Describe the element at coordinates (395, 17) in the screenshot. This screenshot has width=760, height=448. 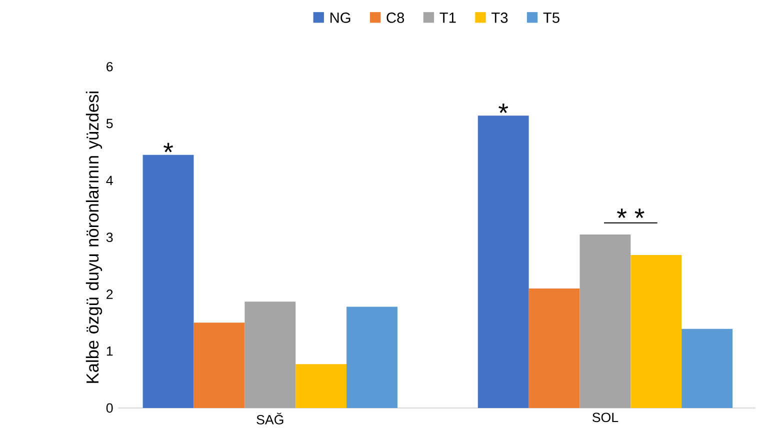
I see `legend-label: C8` at that location.